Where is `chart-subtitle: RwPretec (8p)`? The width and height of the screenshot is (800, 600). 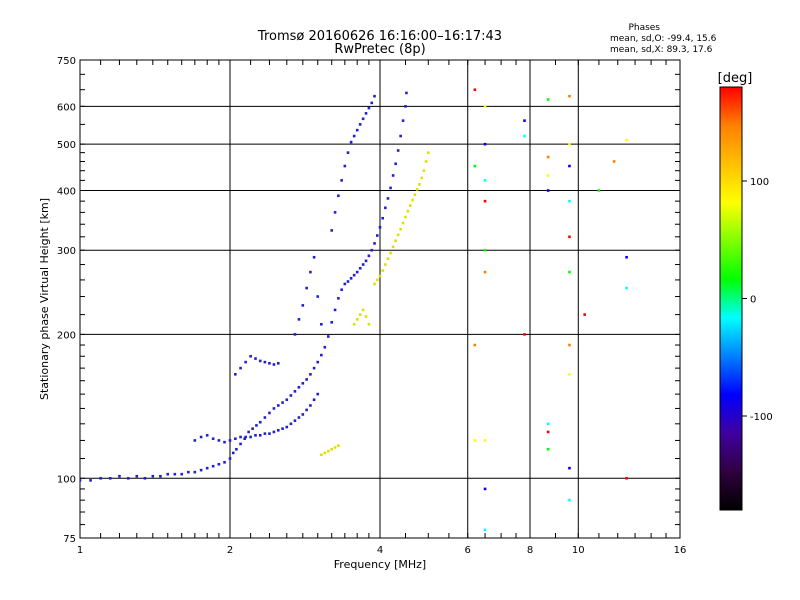
chart-subtitle: RwPretec (8p) is located at coordinates (379, 49).